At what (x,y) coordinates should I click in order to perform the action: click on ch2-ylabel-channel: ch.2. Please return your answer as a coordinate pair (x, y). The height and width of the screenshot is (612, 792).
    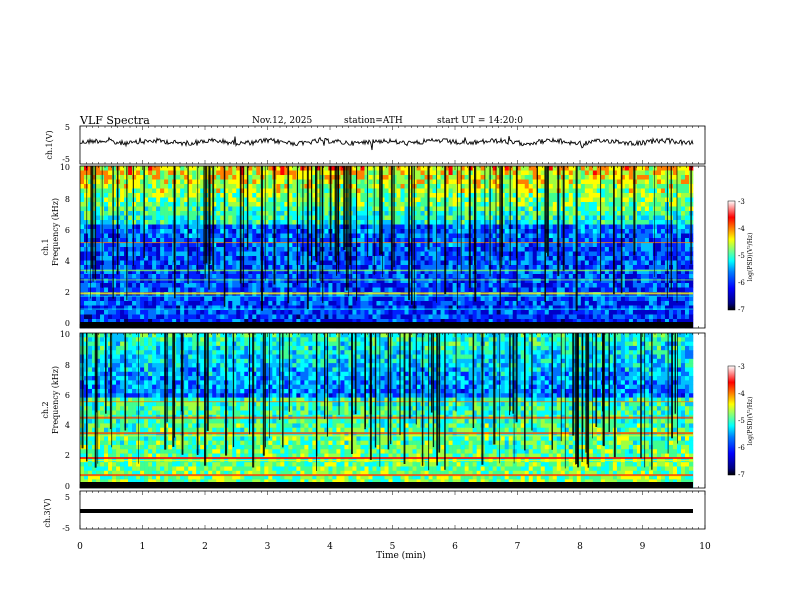
    Looking at the image, I should click on (45, 409).